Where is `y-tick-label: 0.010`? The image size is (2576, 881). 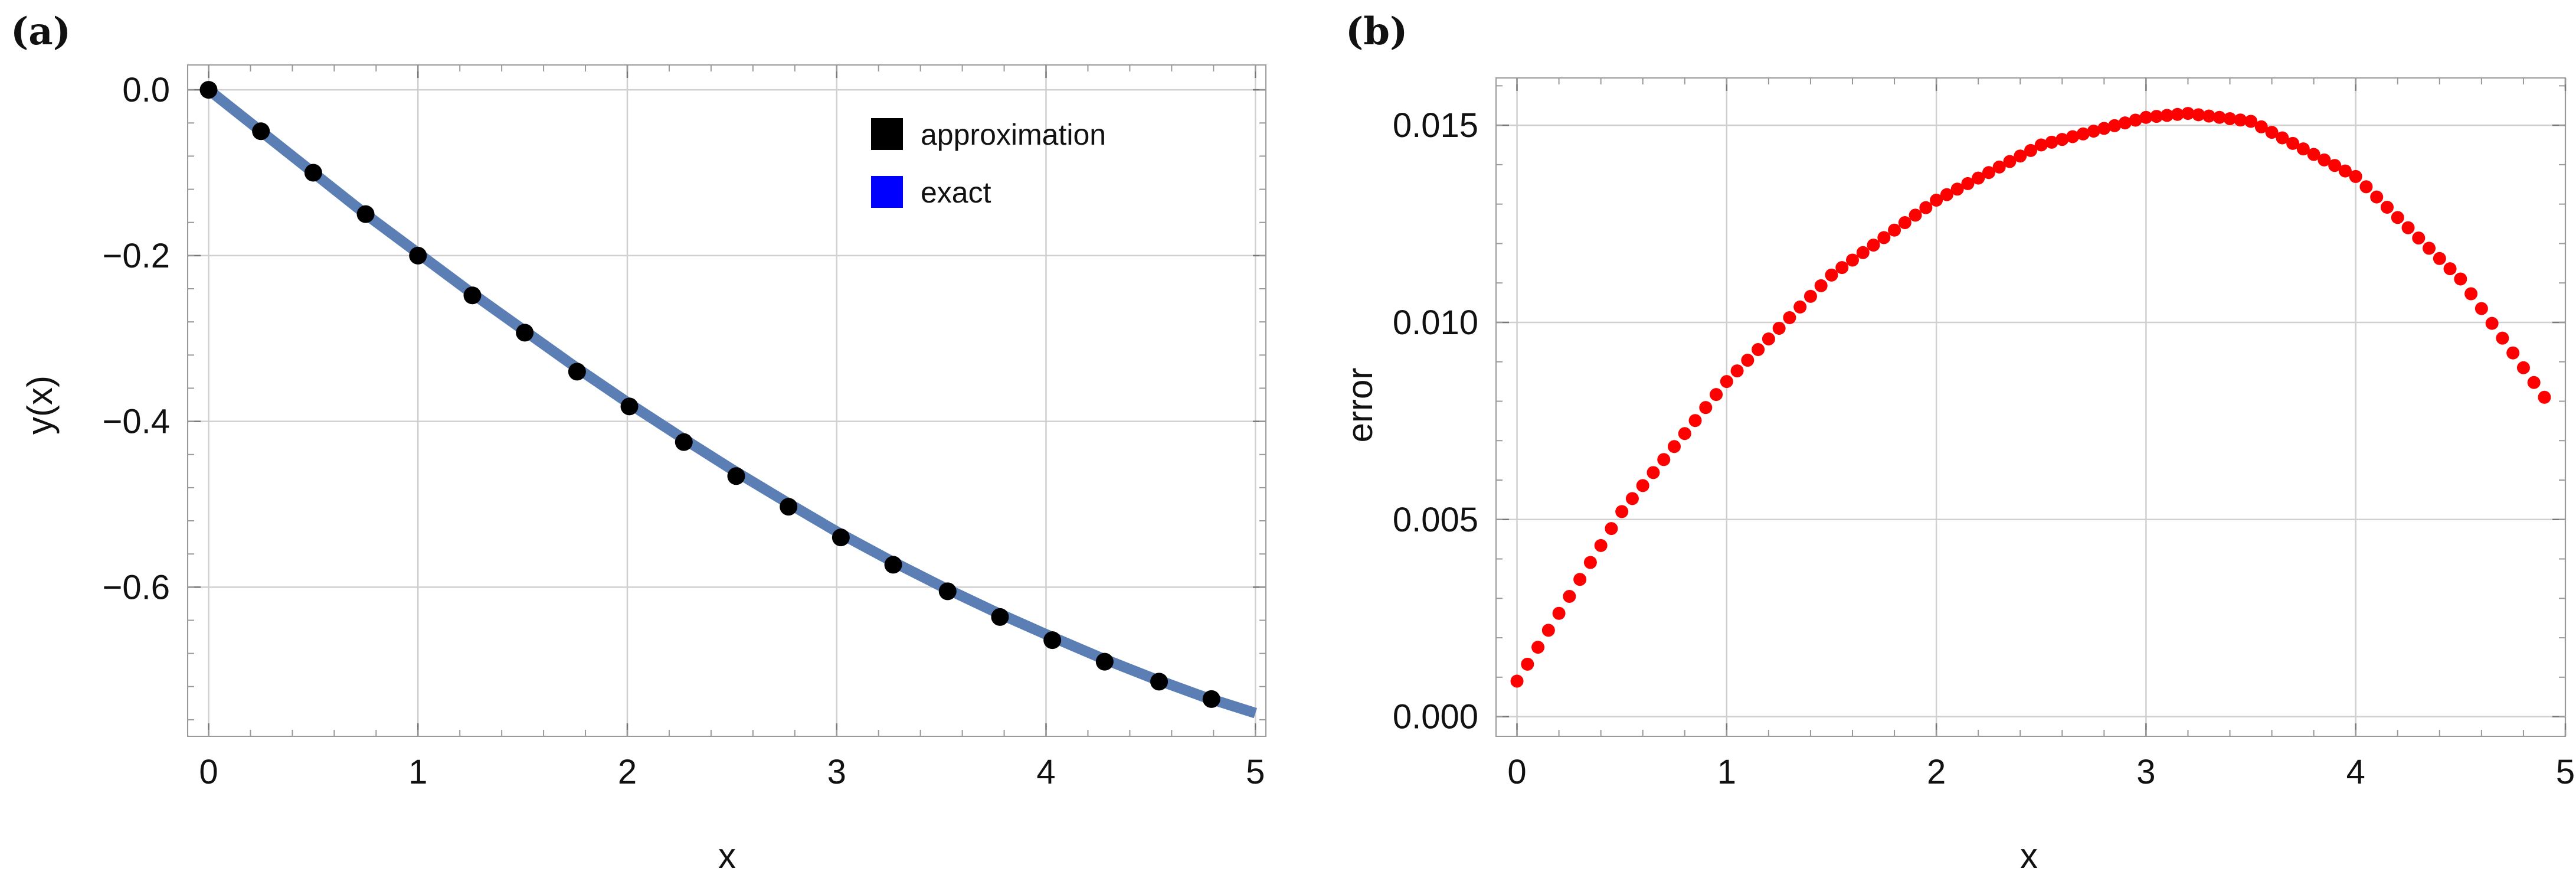
y-tick-label: 0.010 is located at coordinates (1435, 323).